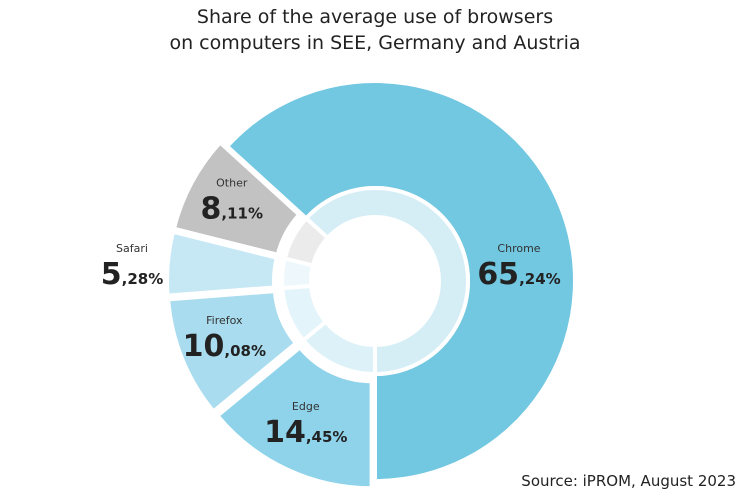  Describe the element at coordinates (132, 248) in the screenshot. I see `slice-label-safari: Safari` at that location.